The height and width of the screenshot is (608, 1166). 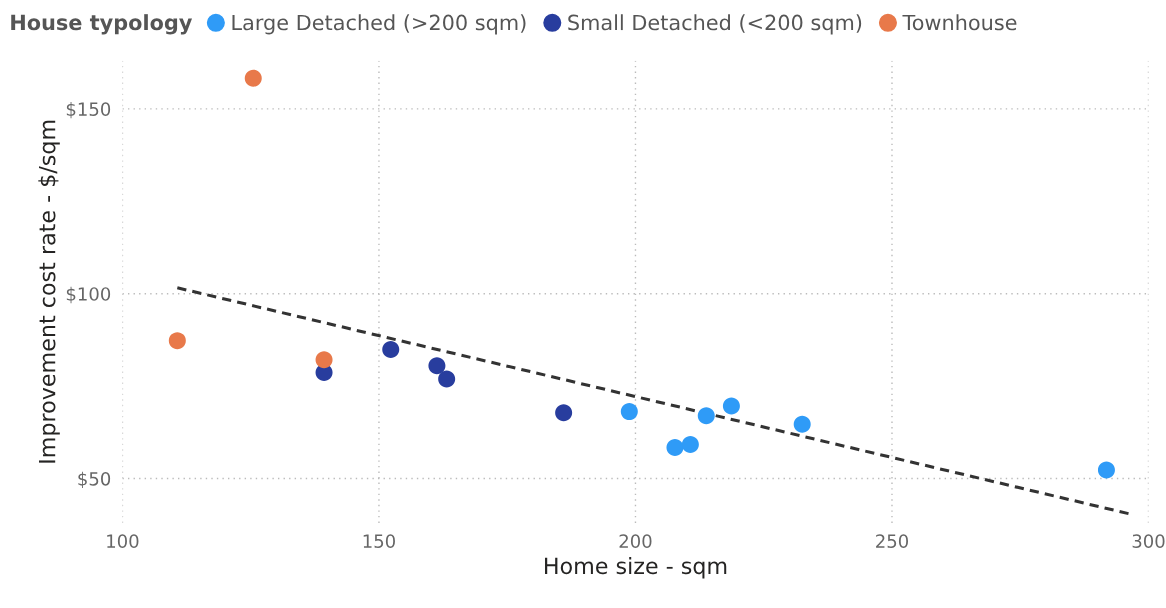 What do you see at coordinates (715, 24) in the screenshot?
I see `legend-label: Small Detached (<200 sqm)` at bounding box center [715, 24].